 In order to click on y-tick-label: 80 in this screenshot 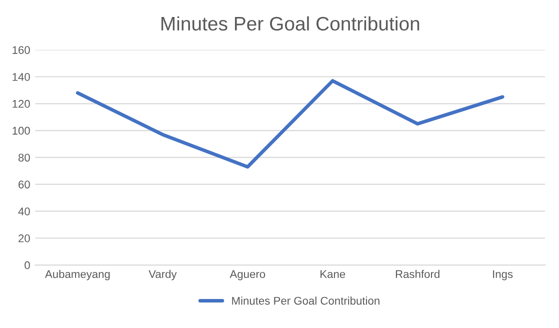, I will do `click(24, 158)`.